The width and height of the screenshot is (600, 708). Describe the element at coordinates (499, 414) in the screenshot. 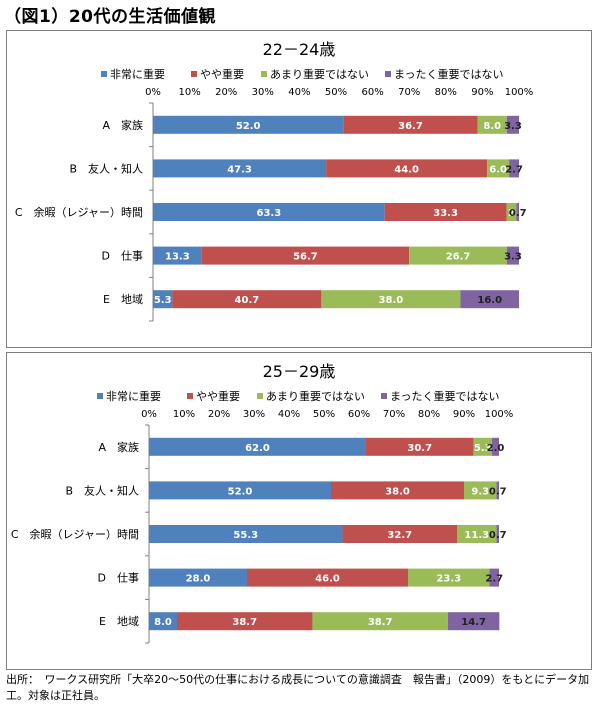

I see `chart-2-xtick-10: 100%` at that location.